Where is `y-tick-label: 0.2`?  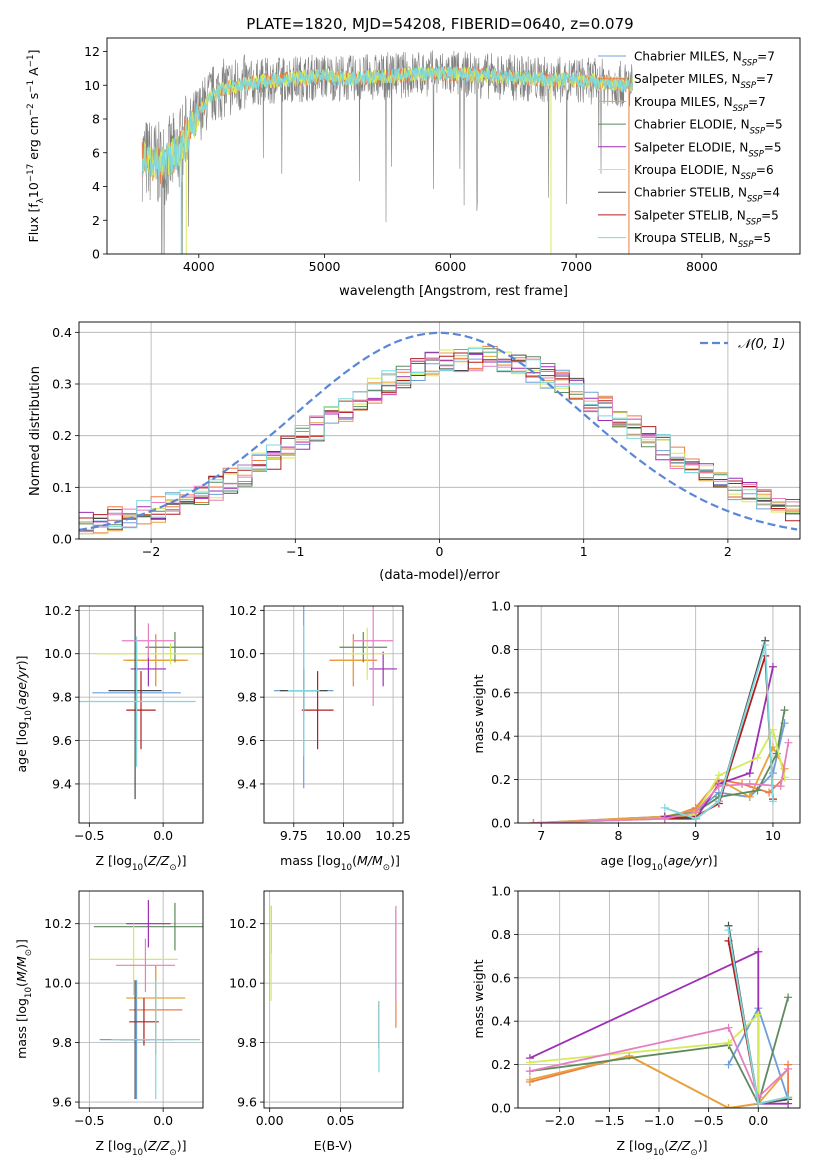
y-tick-label: 0.2 is located at coordinates (501, 1064).